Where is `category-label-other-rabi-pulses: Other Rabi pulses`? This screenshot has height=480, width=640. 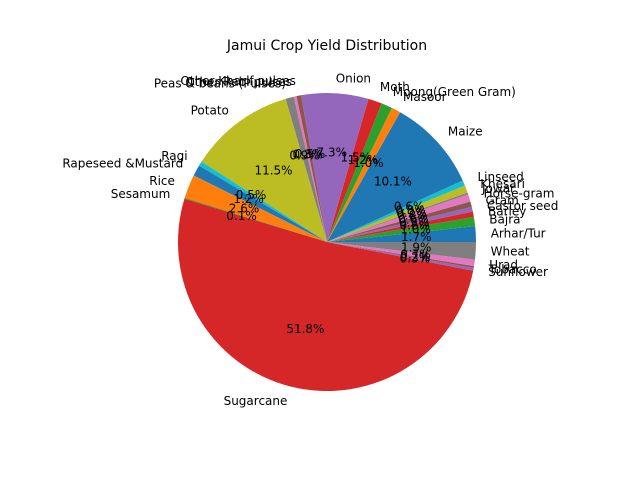 category-label-other-rabi-pulses: Other Rabi pulses is located at coordinates (238, 82).